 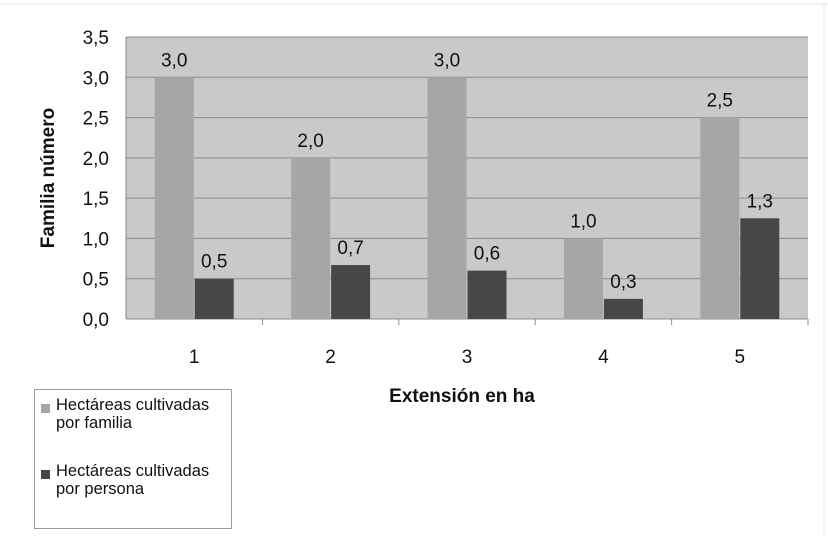 I want to click on legend-entry-familia: Hectáreas cultivadas por familia, so click(x=134, y=414).